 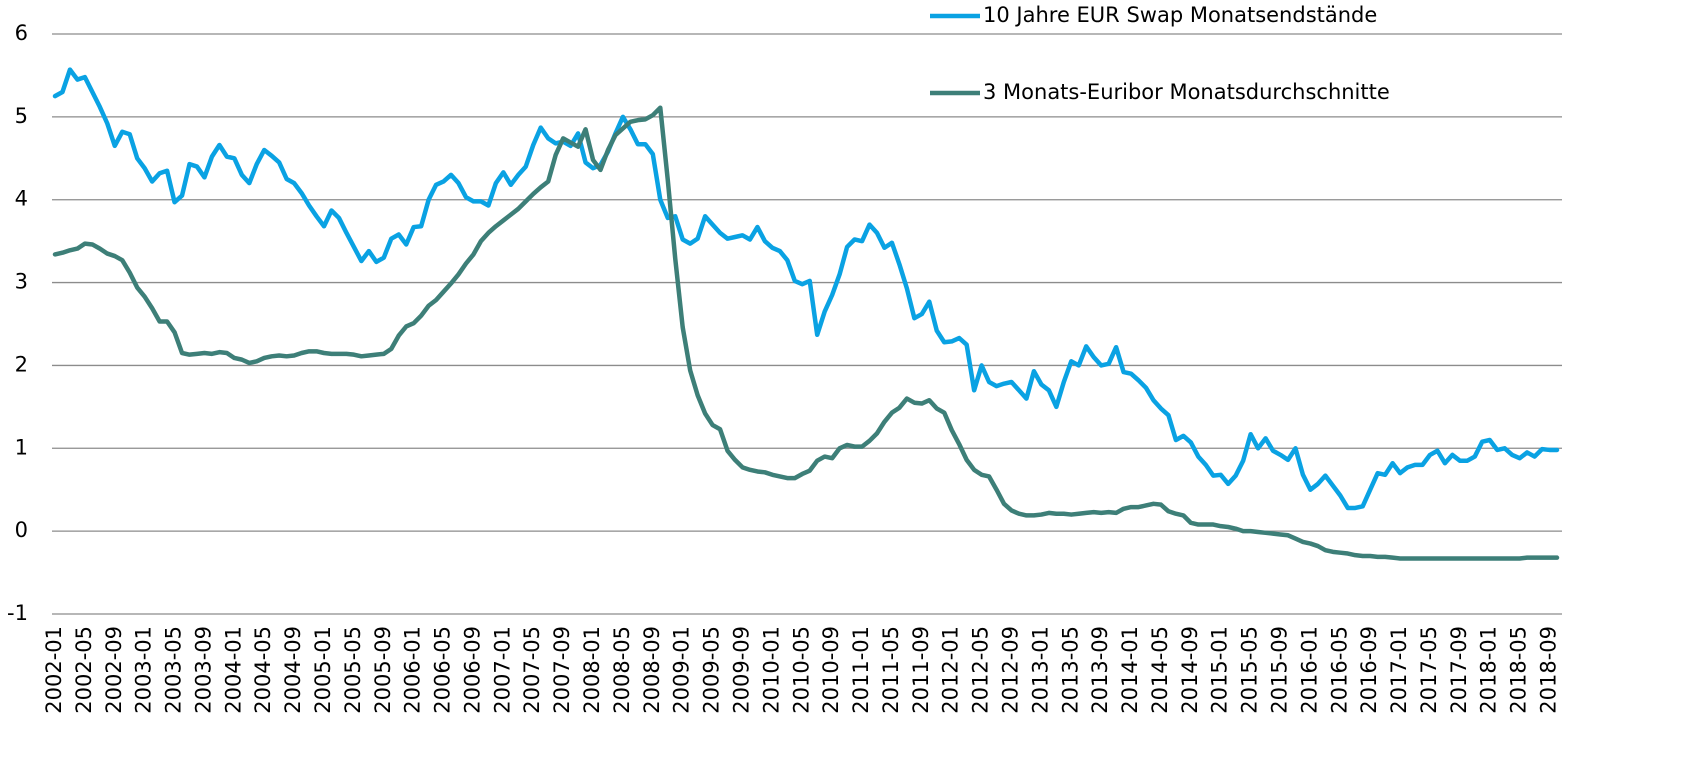 I want to click on x-tick-label: 2004-09, so click(x=293, y=670).